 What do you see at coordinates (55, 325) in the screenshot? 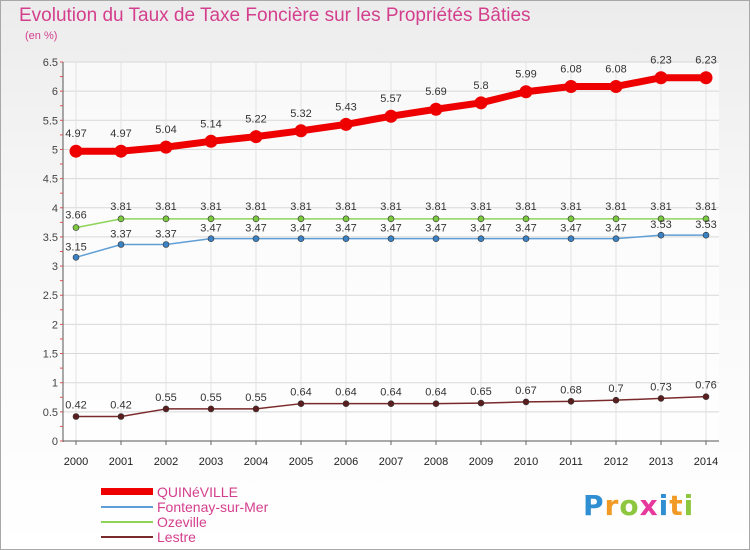
I see `y-tick-label: 2` at bounding box center [55, 325].